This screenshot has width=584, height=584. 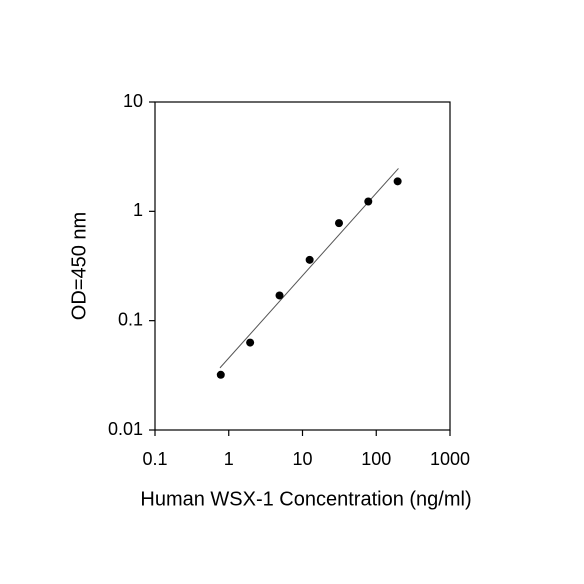 I want to click on y-tick-label: 0.1, so click(x=130, y=319).